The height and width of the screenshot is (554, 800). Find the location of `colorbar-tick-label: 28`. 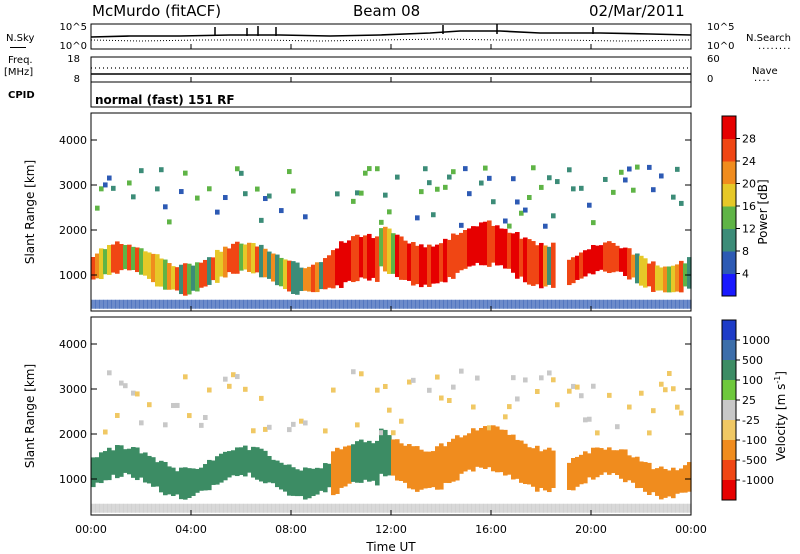

colorbar-tick-label: 28 is located at coordinates (749, 139).